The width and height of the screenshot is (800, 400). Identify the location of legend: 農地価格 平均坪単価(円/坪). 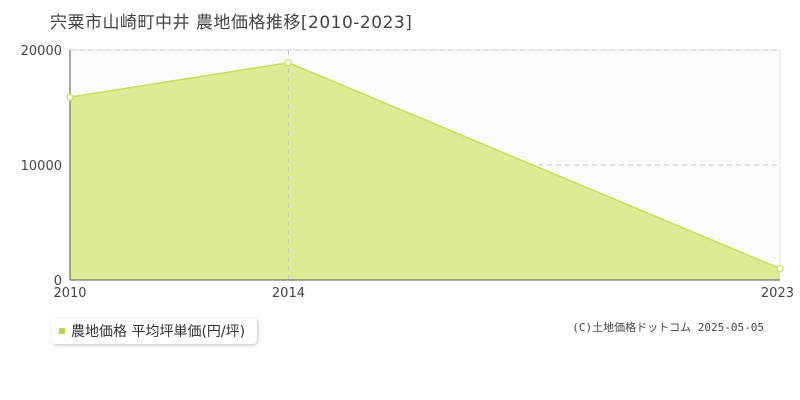
(154, 331).